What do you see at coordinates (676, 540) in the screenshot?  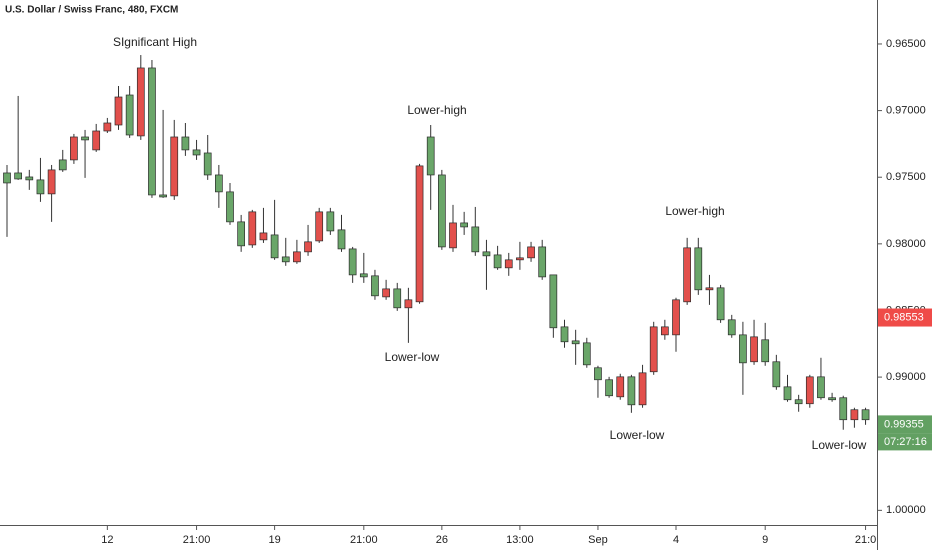 I see `x-tick-label: 4` at bounding box center [676, 540].